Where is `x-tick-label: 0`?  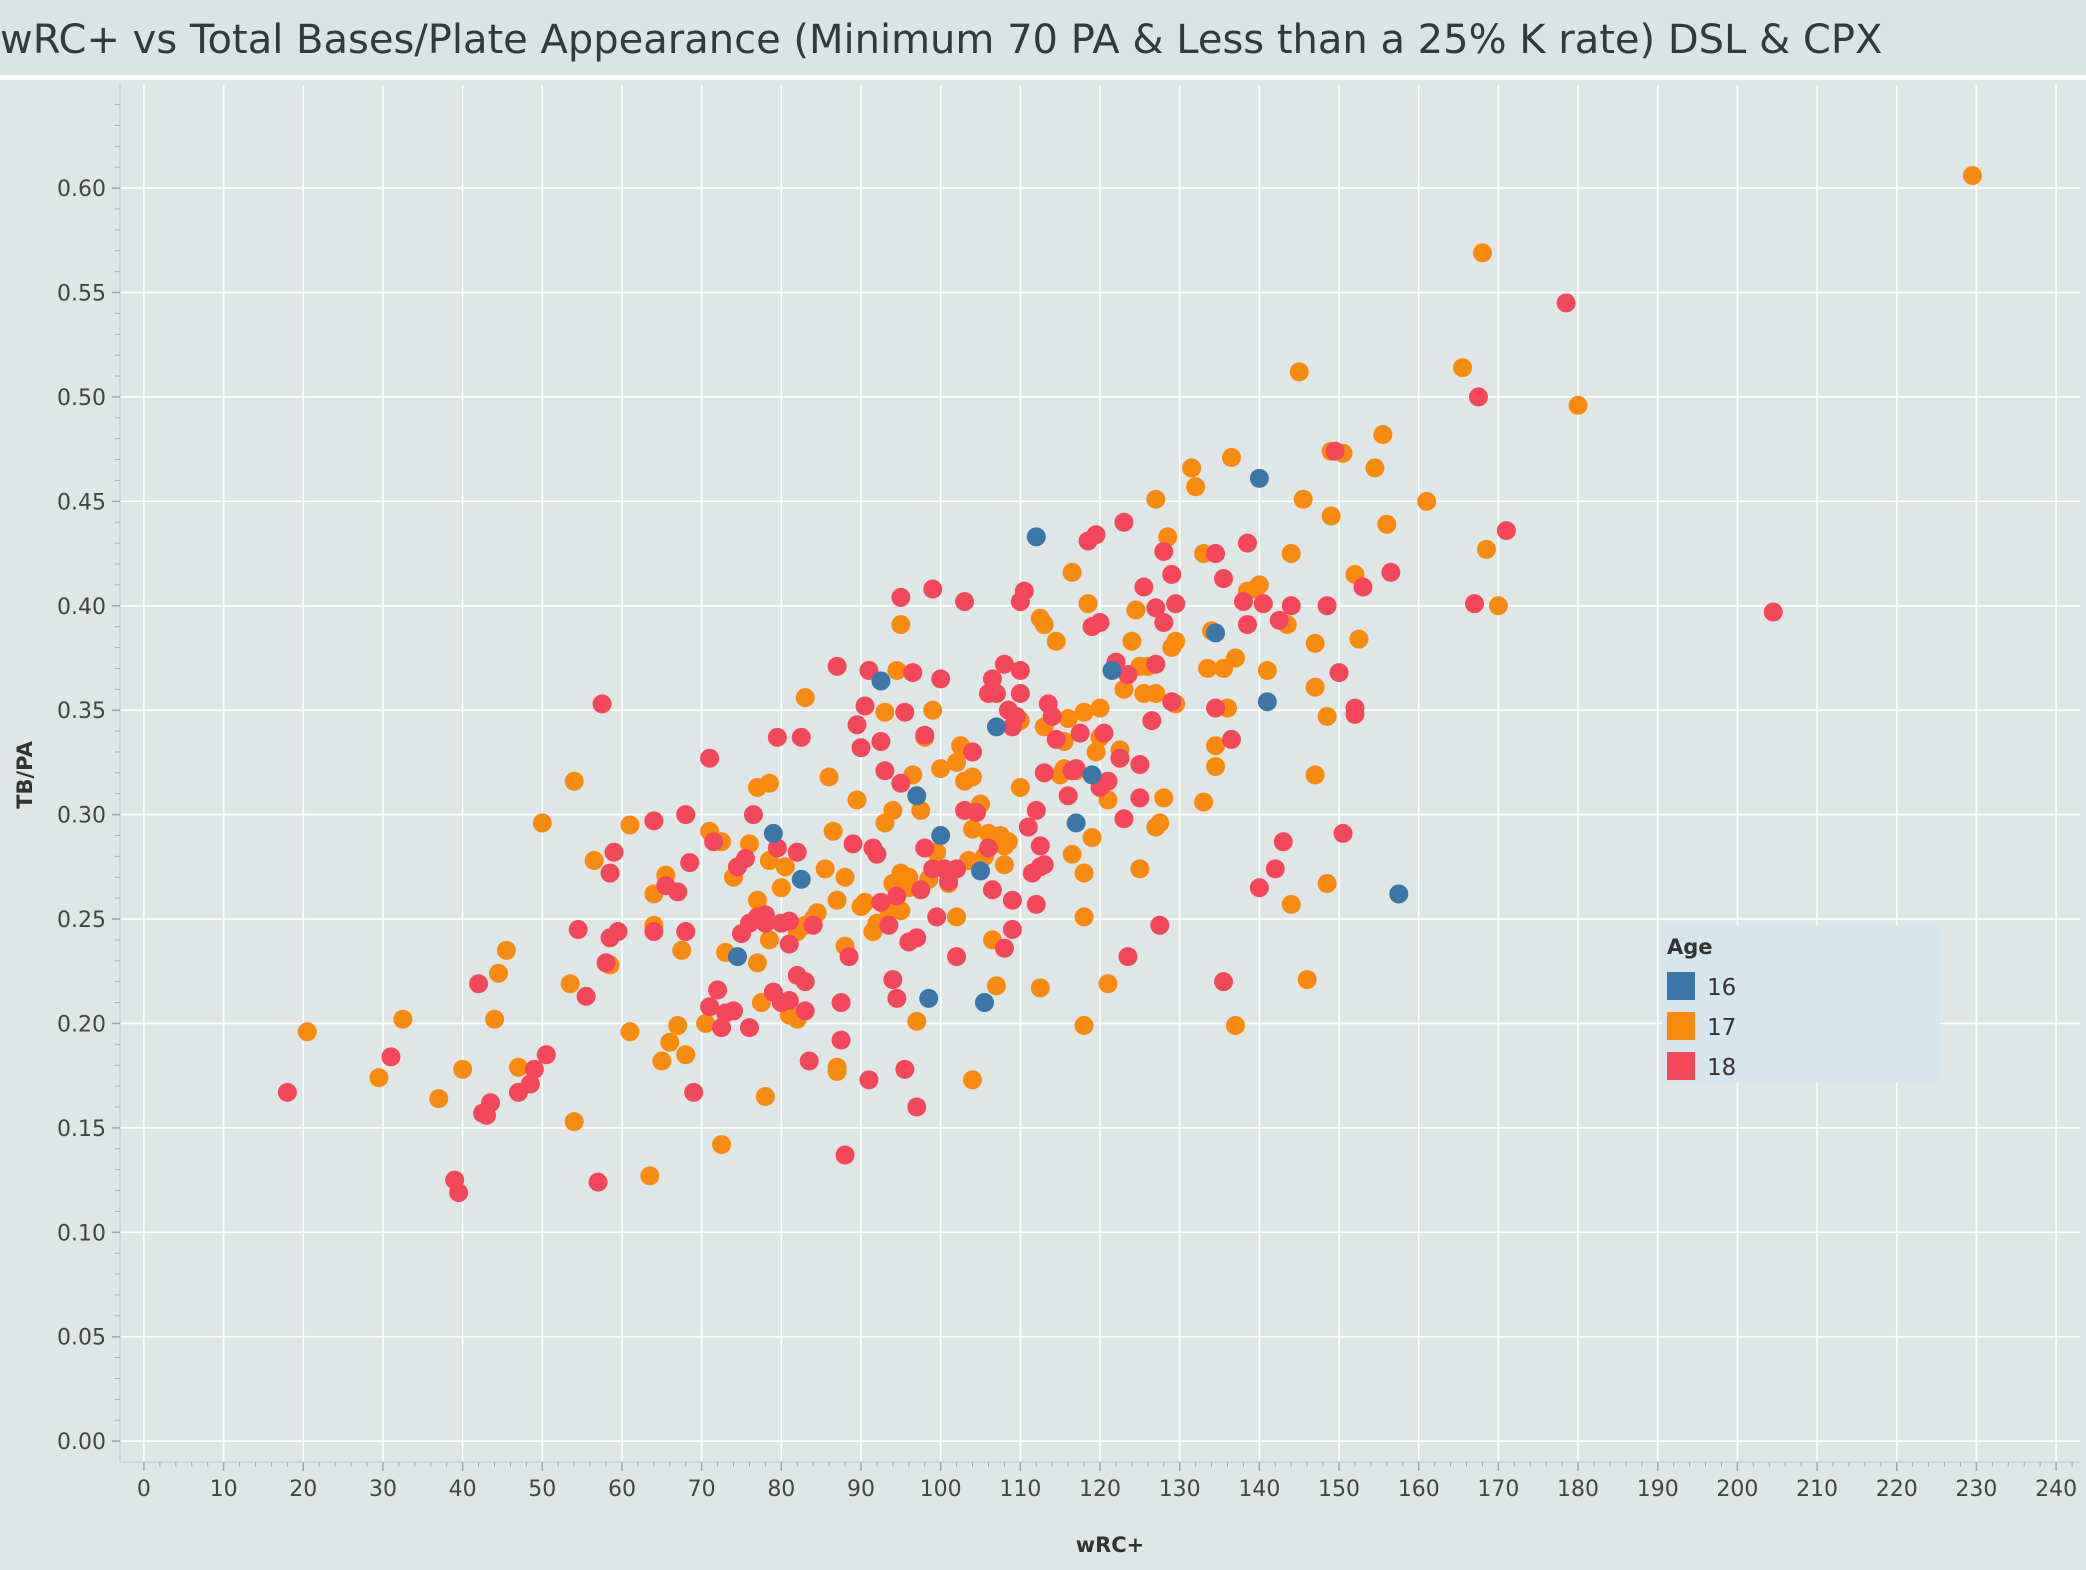 x-tick-label: 0 is located at coordinates (144, 1489).